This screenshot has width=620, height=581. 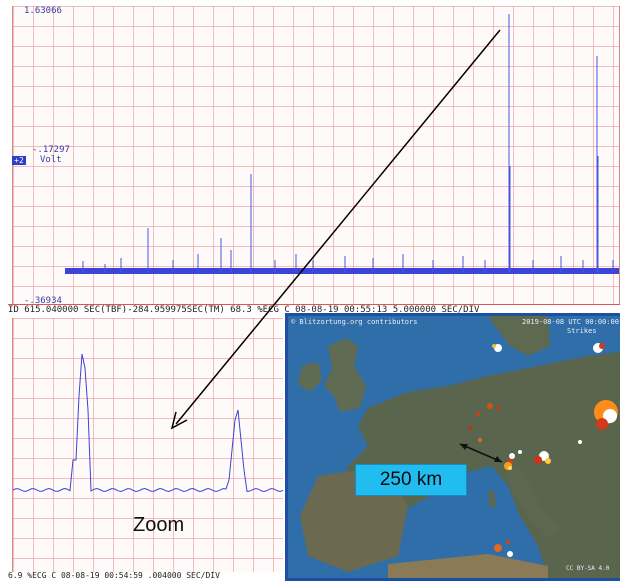 What do you see at coordinates (519, 336) in the screenshot?
I see `landmass-scandinavia` at bounding box center [519, 336].